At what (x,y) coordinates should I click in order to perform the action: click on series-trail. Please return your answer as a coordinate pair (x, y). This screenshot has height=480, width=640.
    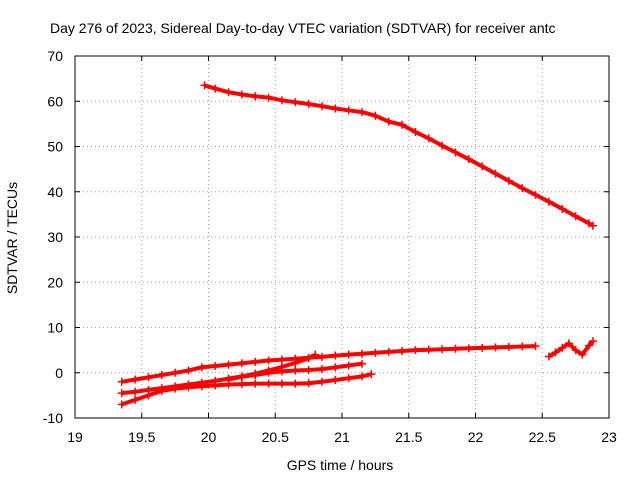
    Looking at the image, I should click on (219, 374).